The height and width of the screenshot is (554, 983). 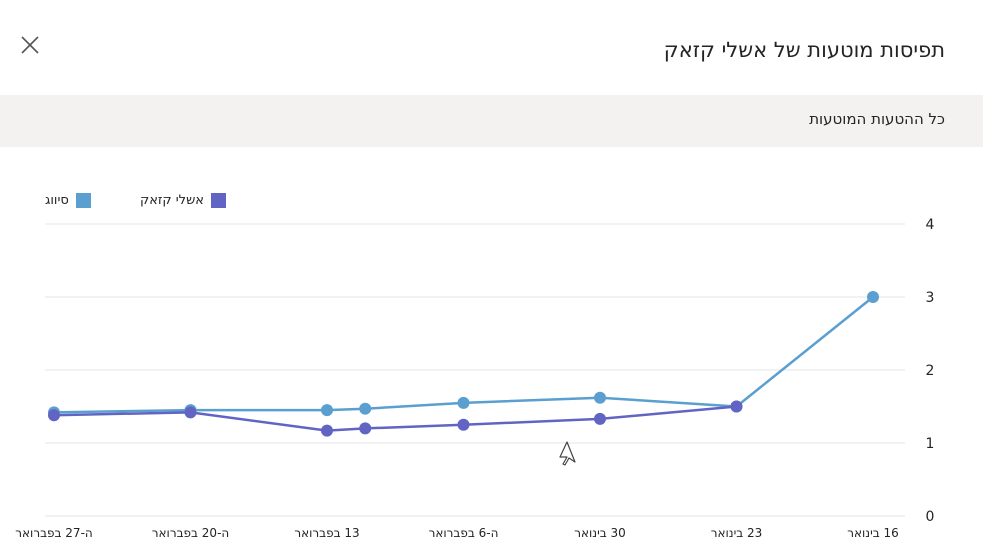 I want to click on x-tick-label-5: ה-20 בפברואר, so click(x=190, y=533).